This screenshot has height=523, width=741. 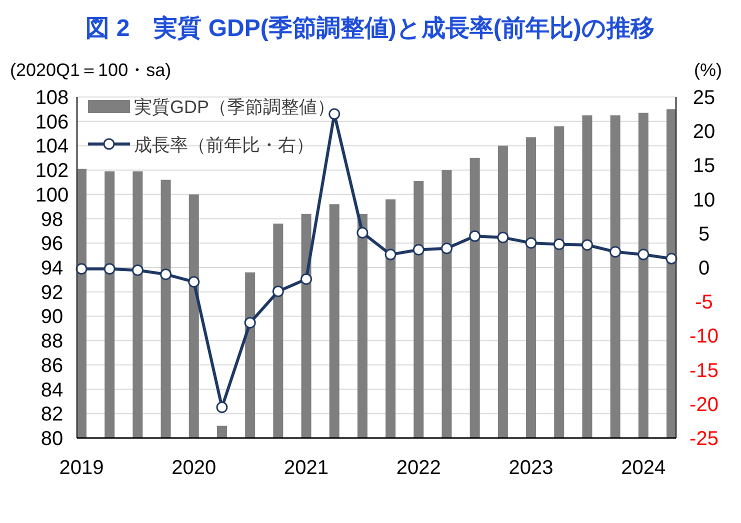 What do you see at coordinates (81, 468) in the screenshot?
I see `x-tick-label: 2019` at bounding box center [81, 468].